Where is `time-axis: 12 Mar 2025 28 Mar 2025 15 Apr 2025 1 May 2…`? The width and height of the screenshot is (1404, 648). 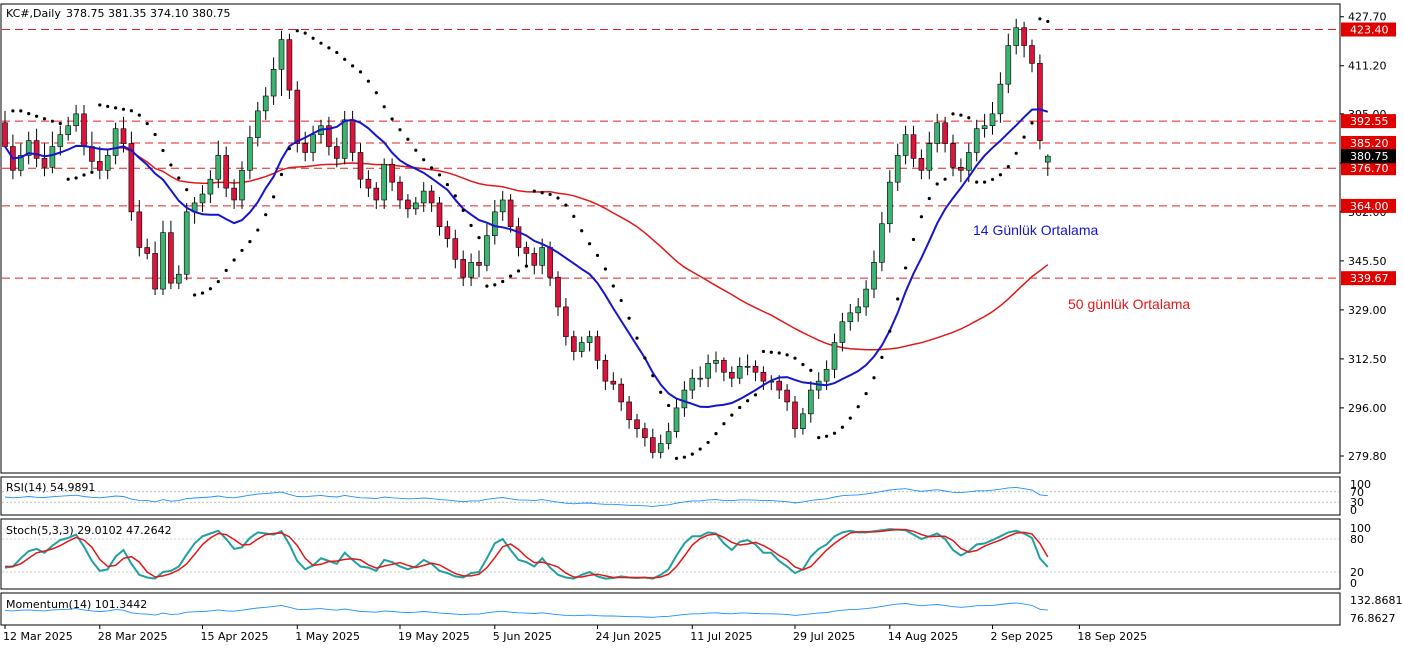 time-axis: 12 Mar 2025 28 Mar 2025 15 Apr 2025 1 May 2… is located at coordinates (575, 634).